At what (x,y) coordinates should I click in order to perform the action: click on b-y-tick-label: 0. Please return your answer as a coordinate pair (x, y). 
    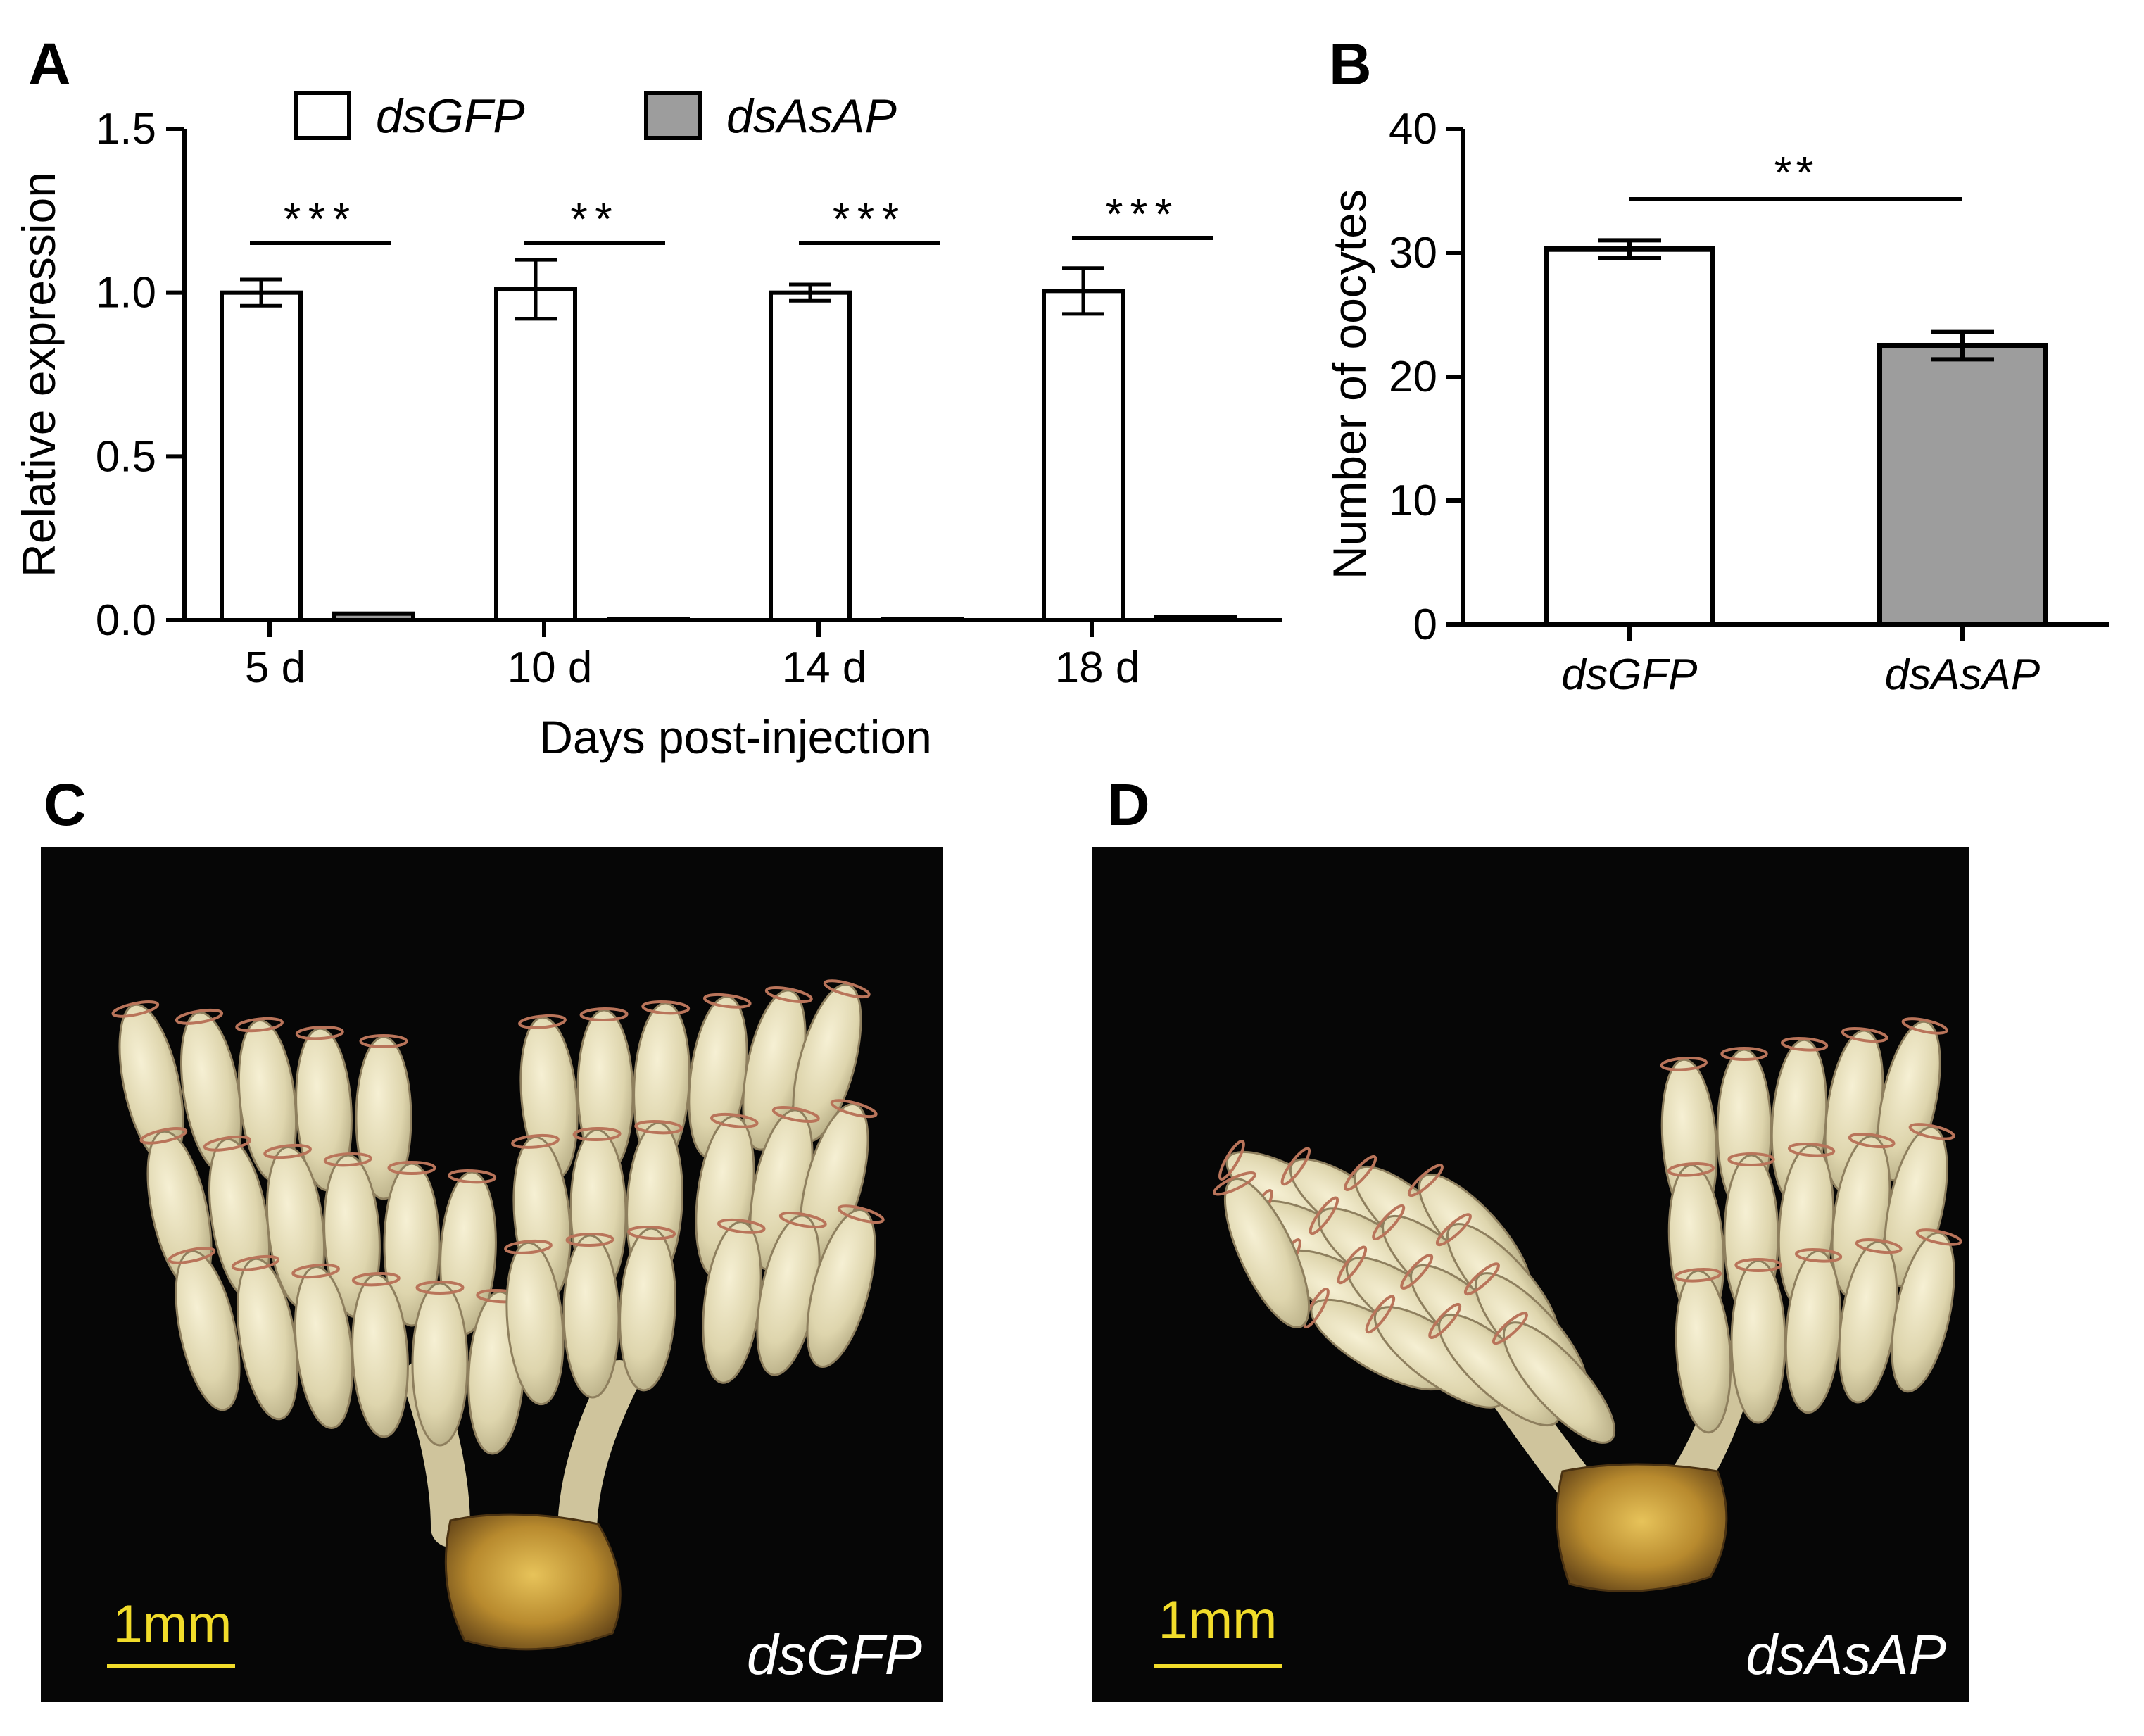
    Looking at the image, I should click on (1425, 624).